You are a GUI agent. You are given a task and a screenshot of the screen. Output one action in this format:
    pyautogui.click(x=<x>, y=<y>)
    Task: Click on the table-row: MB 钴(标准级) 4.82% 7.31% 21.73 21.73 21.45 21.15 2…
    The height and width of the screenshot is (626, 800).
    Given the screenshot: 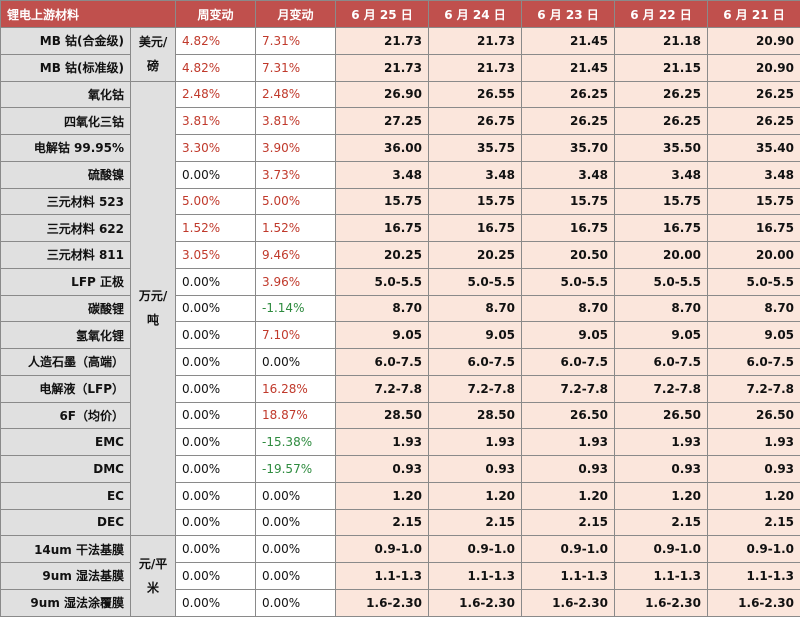 What is the action you would take?
    pyautogui.click(x=400, y=67)
    